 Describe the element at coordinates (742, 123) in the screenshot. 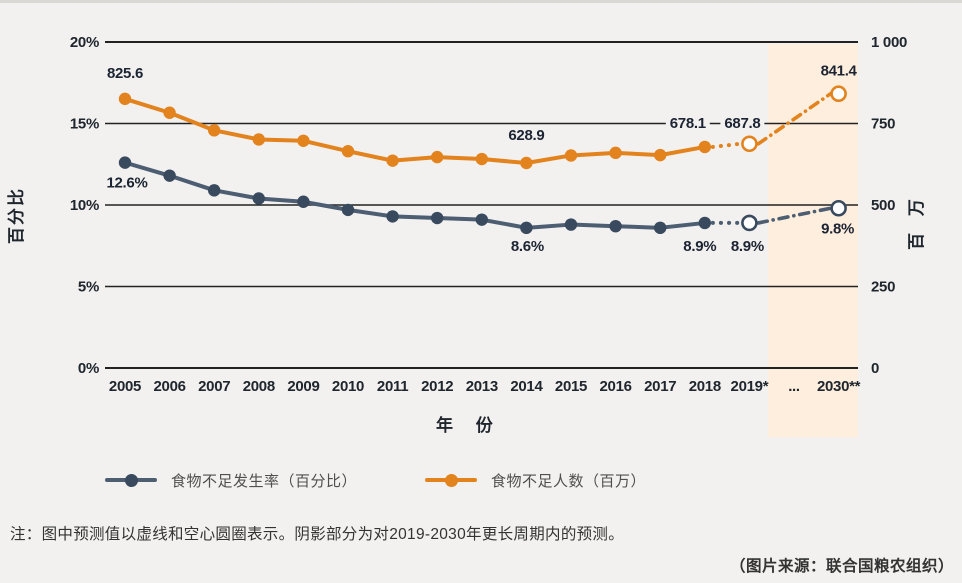

I see `point-label: 687.8` at that location.